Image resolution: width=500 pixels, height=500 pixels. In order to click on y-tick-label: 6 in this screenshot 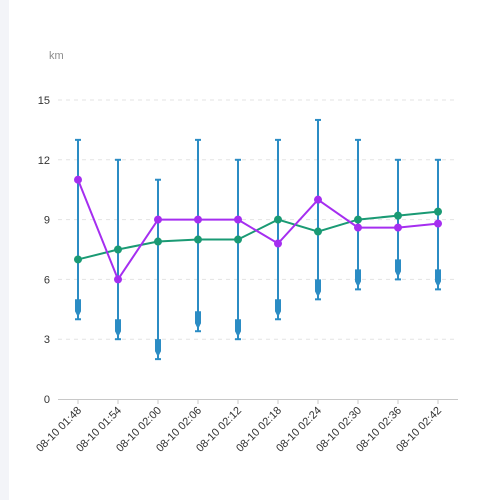, I will do `click(47, 280)`.